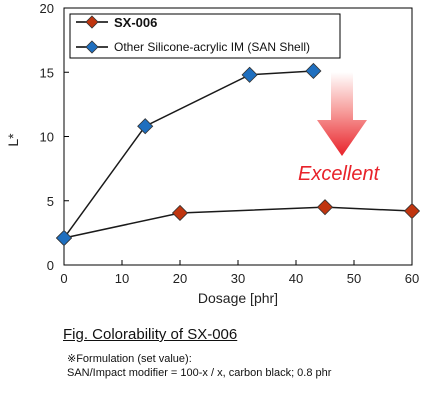  What do you see at coordinates (238, 298) in the screenshot?
I see `x-axis-label: Dosage [phr]` at bounding box center [238, 298].